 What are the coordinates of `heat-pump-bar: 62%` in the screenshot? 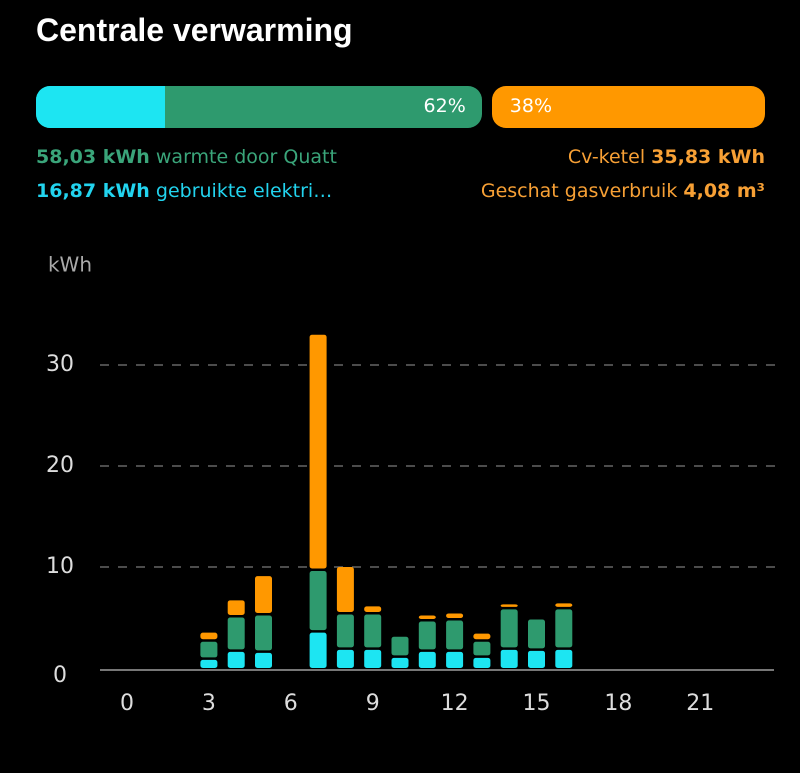 It's located at (259, 107).